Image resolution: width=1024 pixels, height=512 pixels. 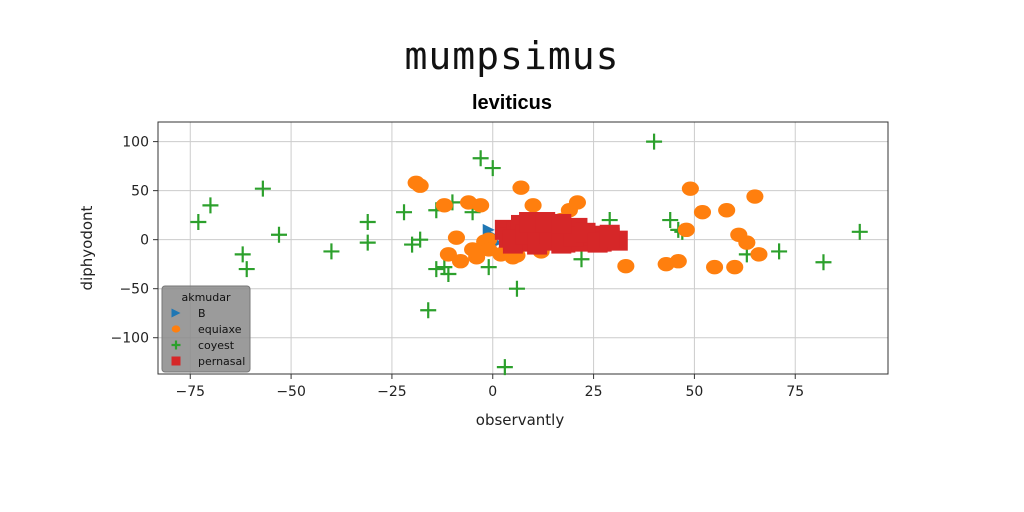 I want to click on legend-label-equiaxe: equiaxe, so click(x=220, y=329).